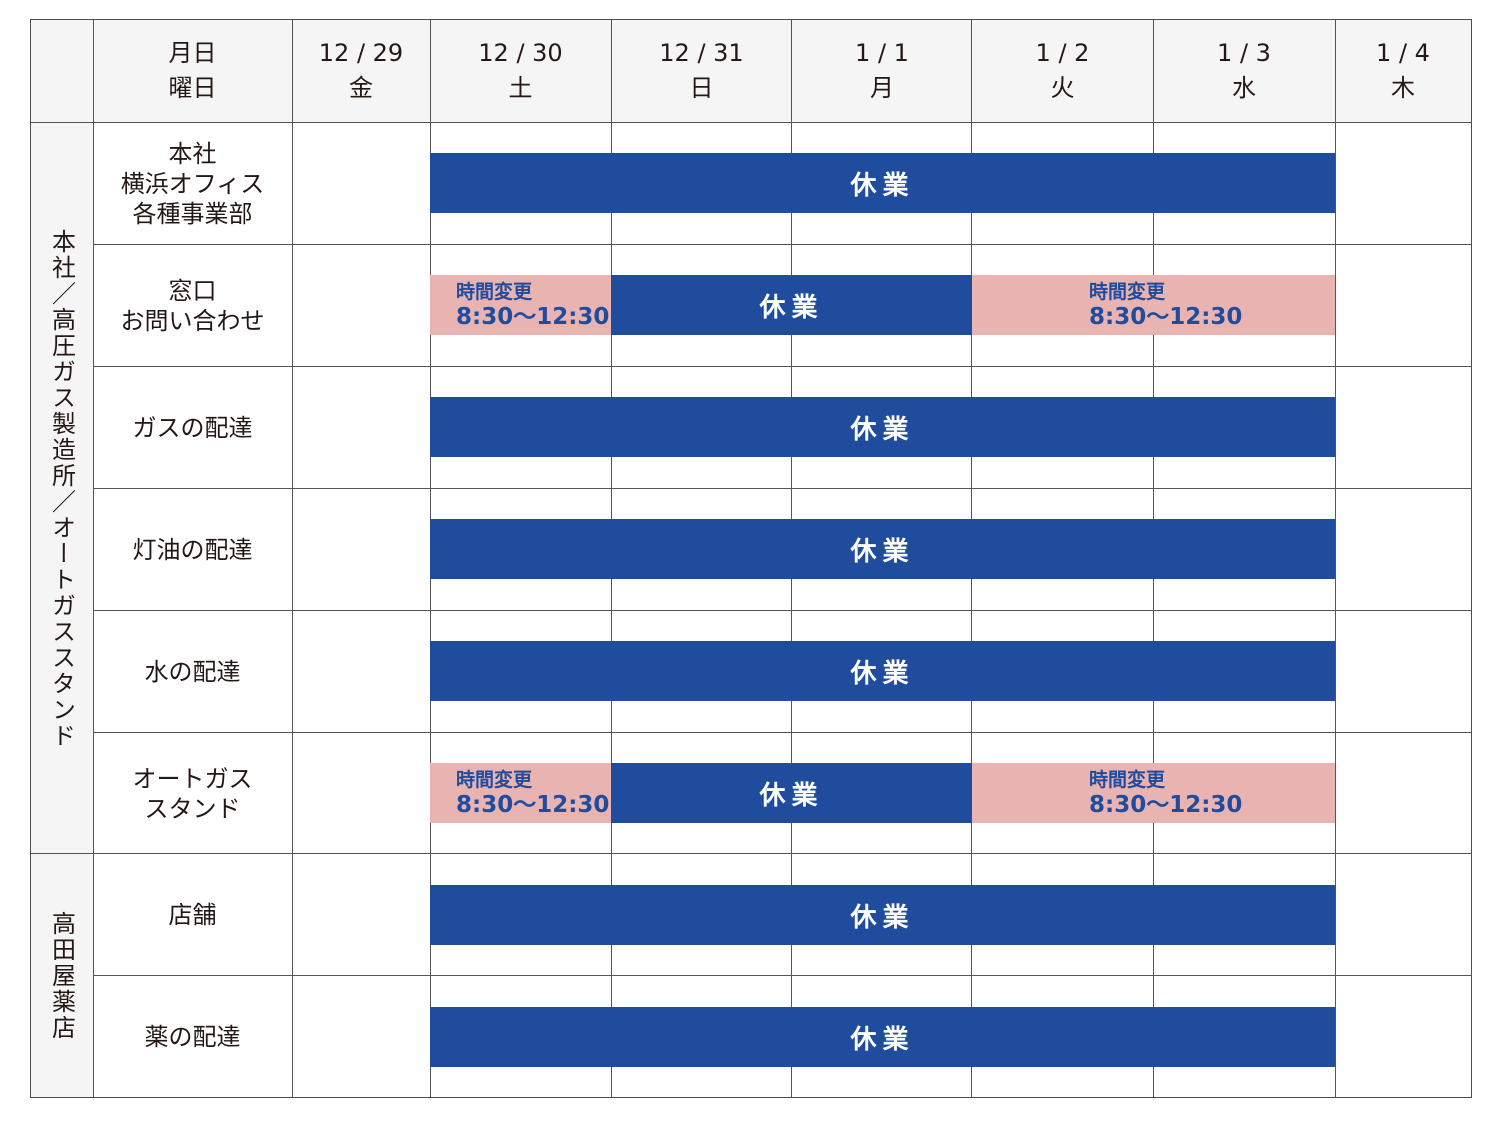 The height and width of the screenshot is (1129, 1500). I want to click on category-kerosene-delivery: 灯油の配達, so click(192, 550).